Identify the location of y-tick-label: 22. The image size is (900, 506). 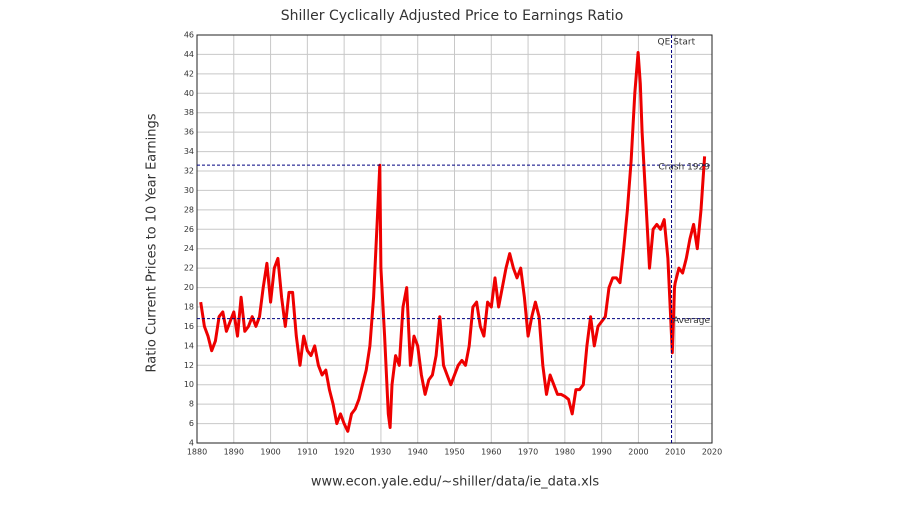
(189, 268).